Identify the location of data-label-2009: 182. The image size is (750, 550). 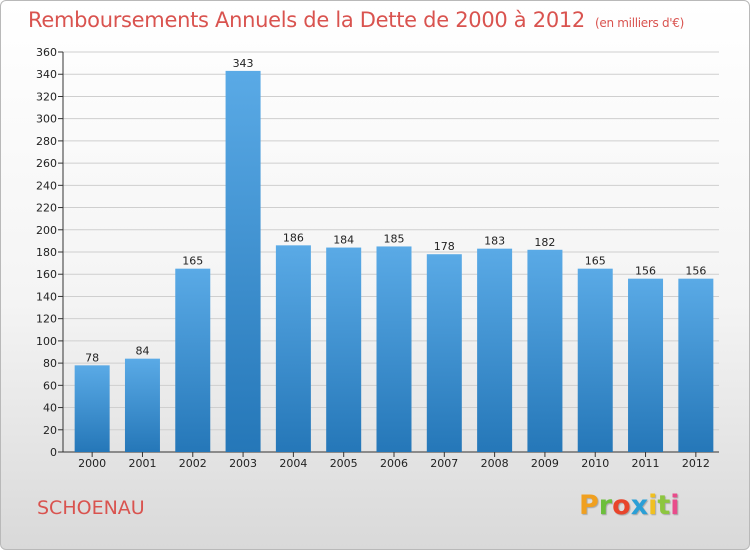
(544, 242).